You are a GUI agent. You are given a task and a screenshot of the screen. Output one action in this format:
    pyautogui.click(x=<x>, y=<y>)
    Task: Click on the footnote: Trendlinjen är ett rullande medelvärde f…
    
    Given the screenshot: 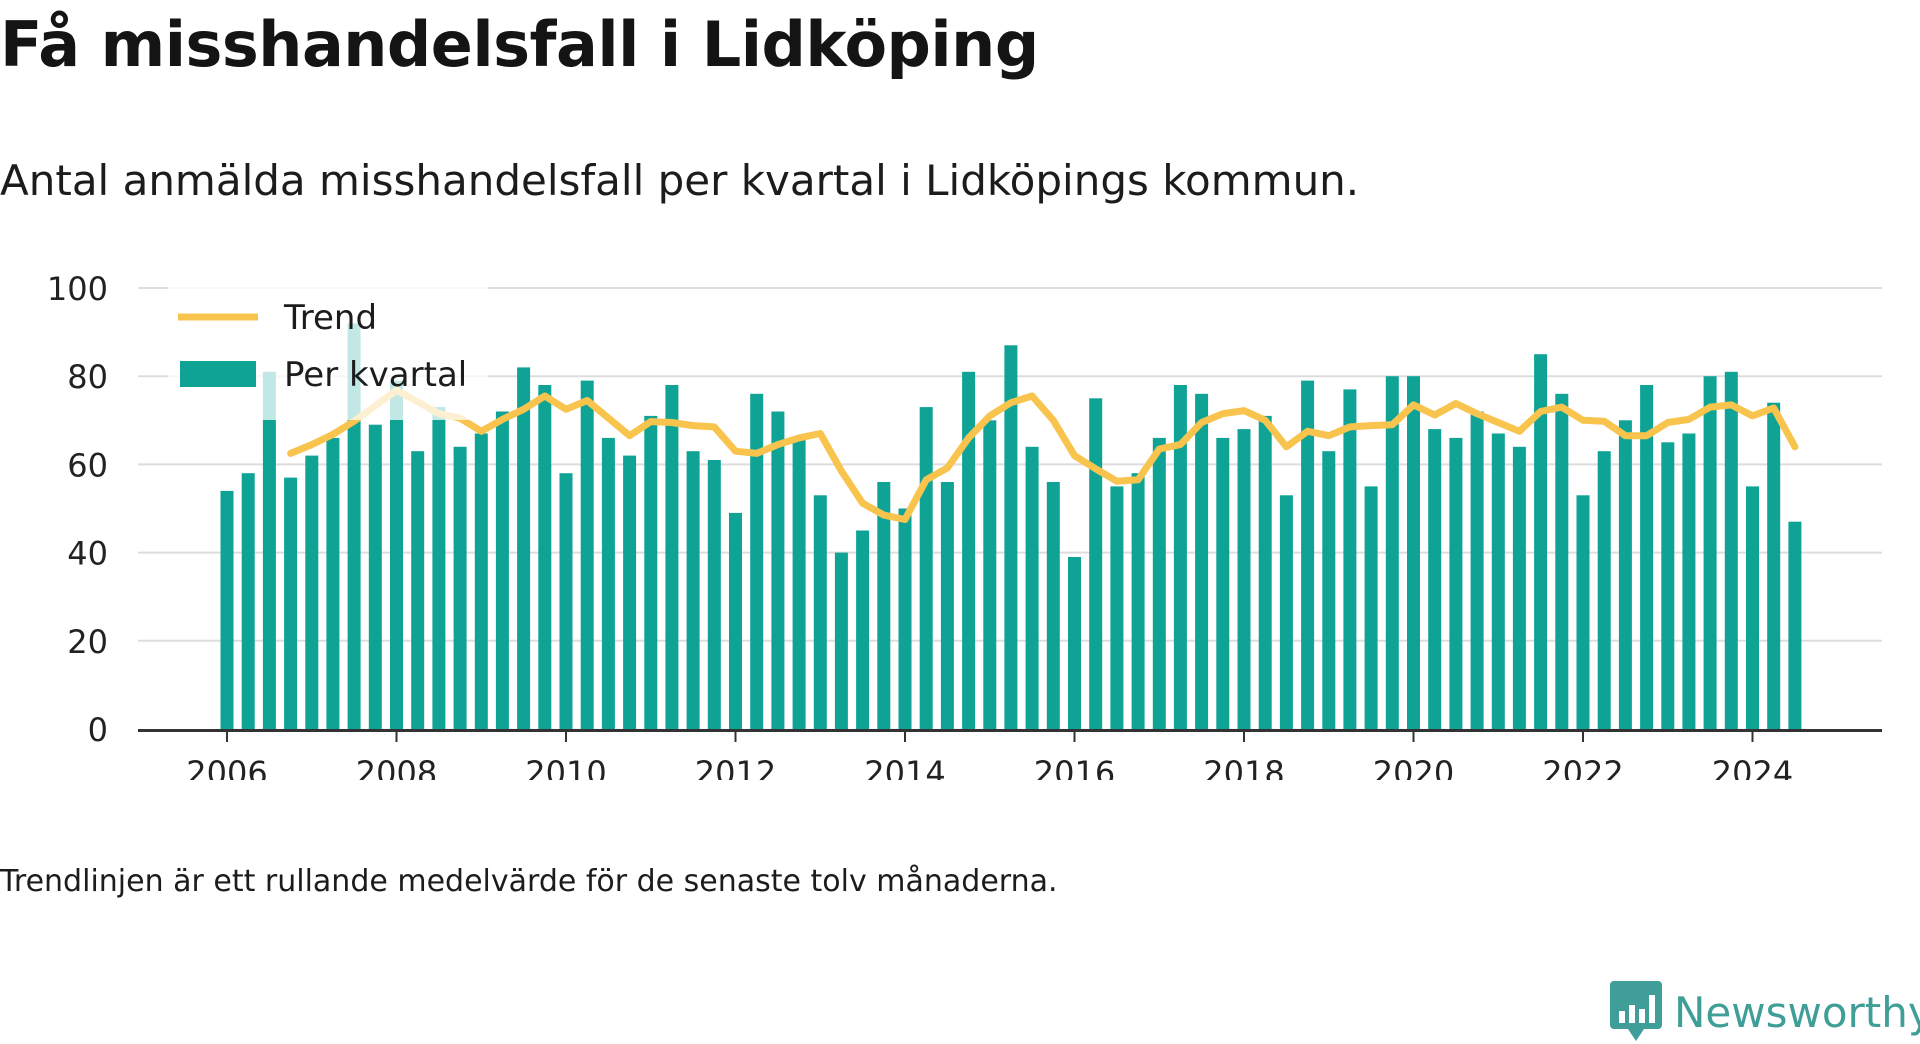 What is the action you would take?
    pyautogui.click(x=529, y=881)
    